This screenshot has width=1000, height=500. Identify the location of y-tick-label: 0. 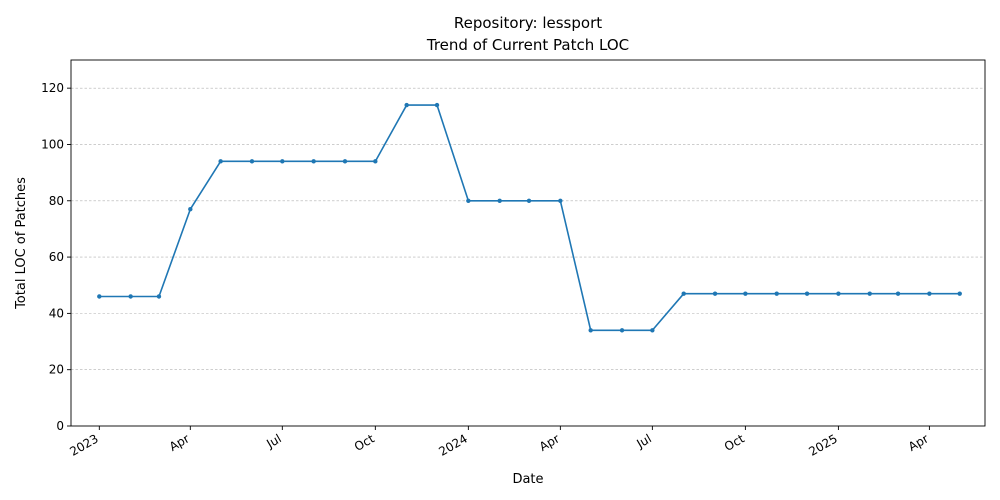
(60, 426).